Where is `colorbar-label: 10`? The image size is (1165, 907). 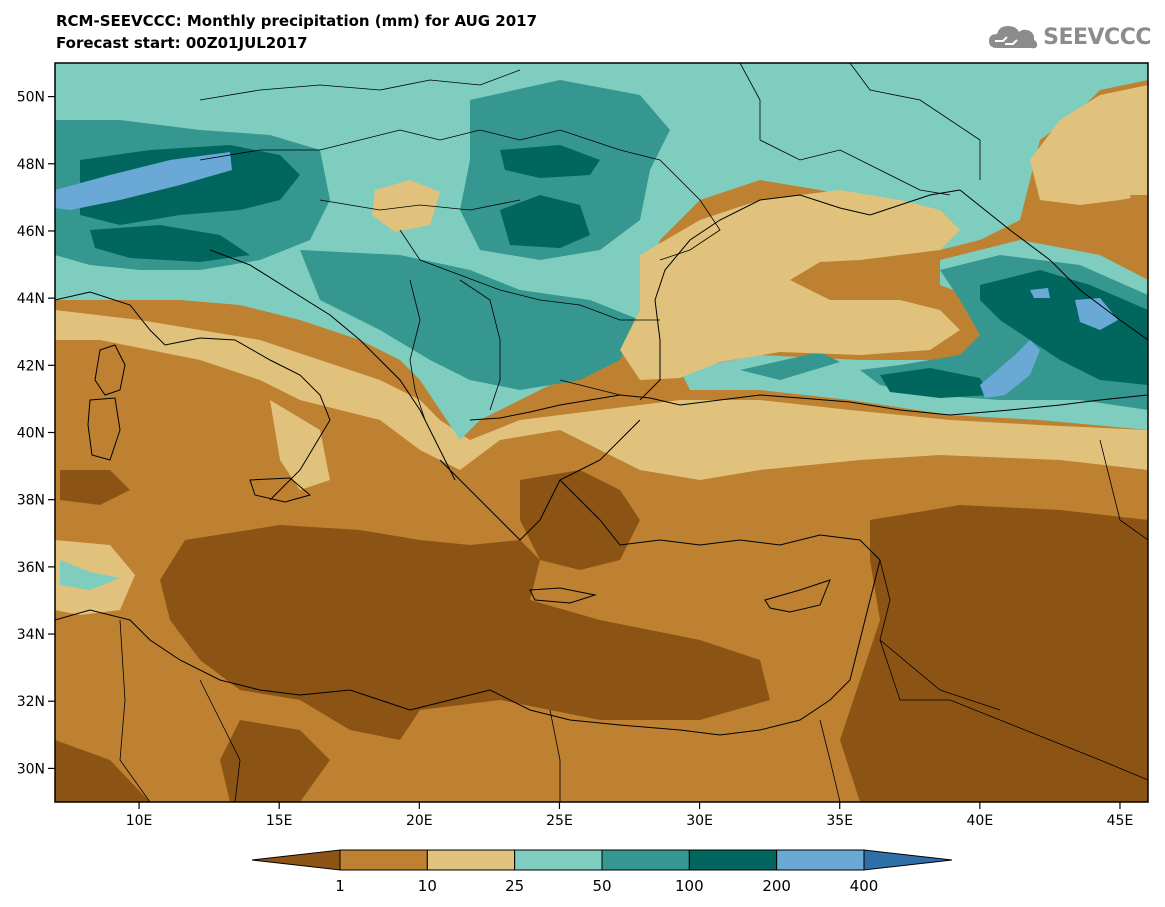 colorbar-label: 10 is located at coordinates (427, 886).